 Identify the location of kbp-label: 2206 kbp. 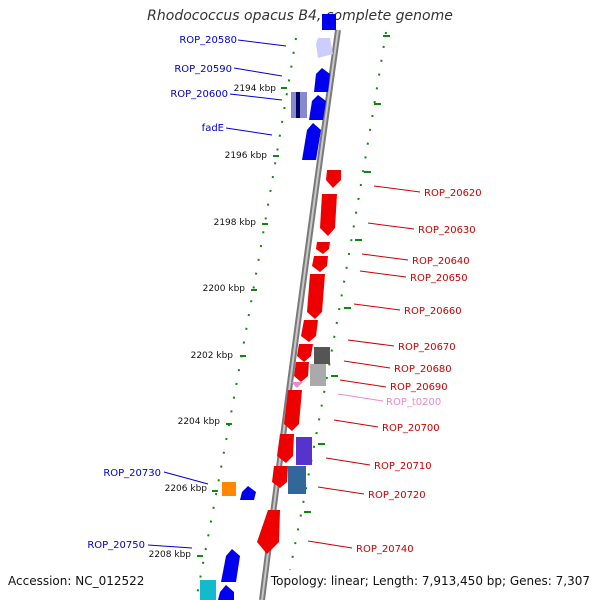
(186, 489).